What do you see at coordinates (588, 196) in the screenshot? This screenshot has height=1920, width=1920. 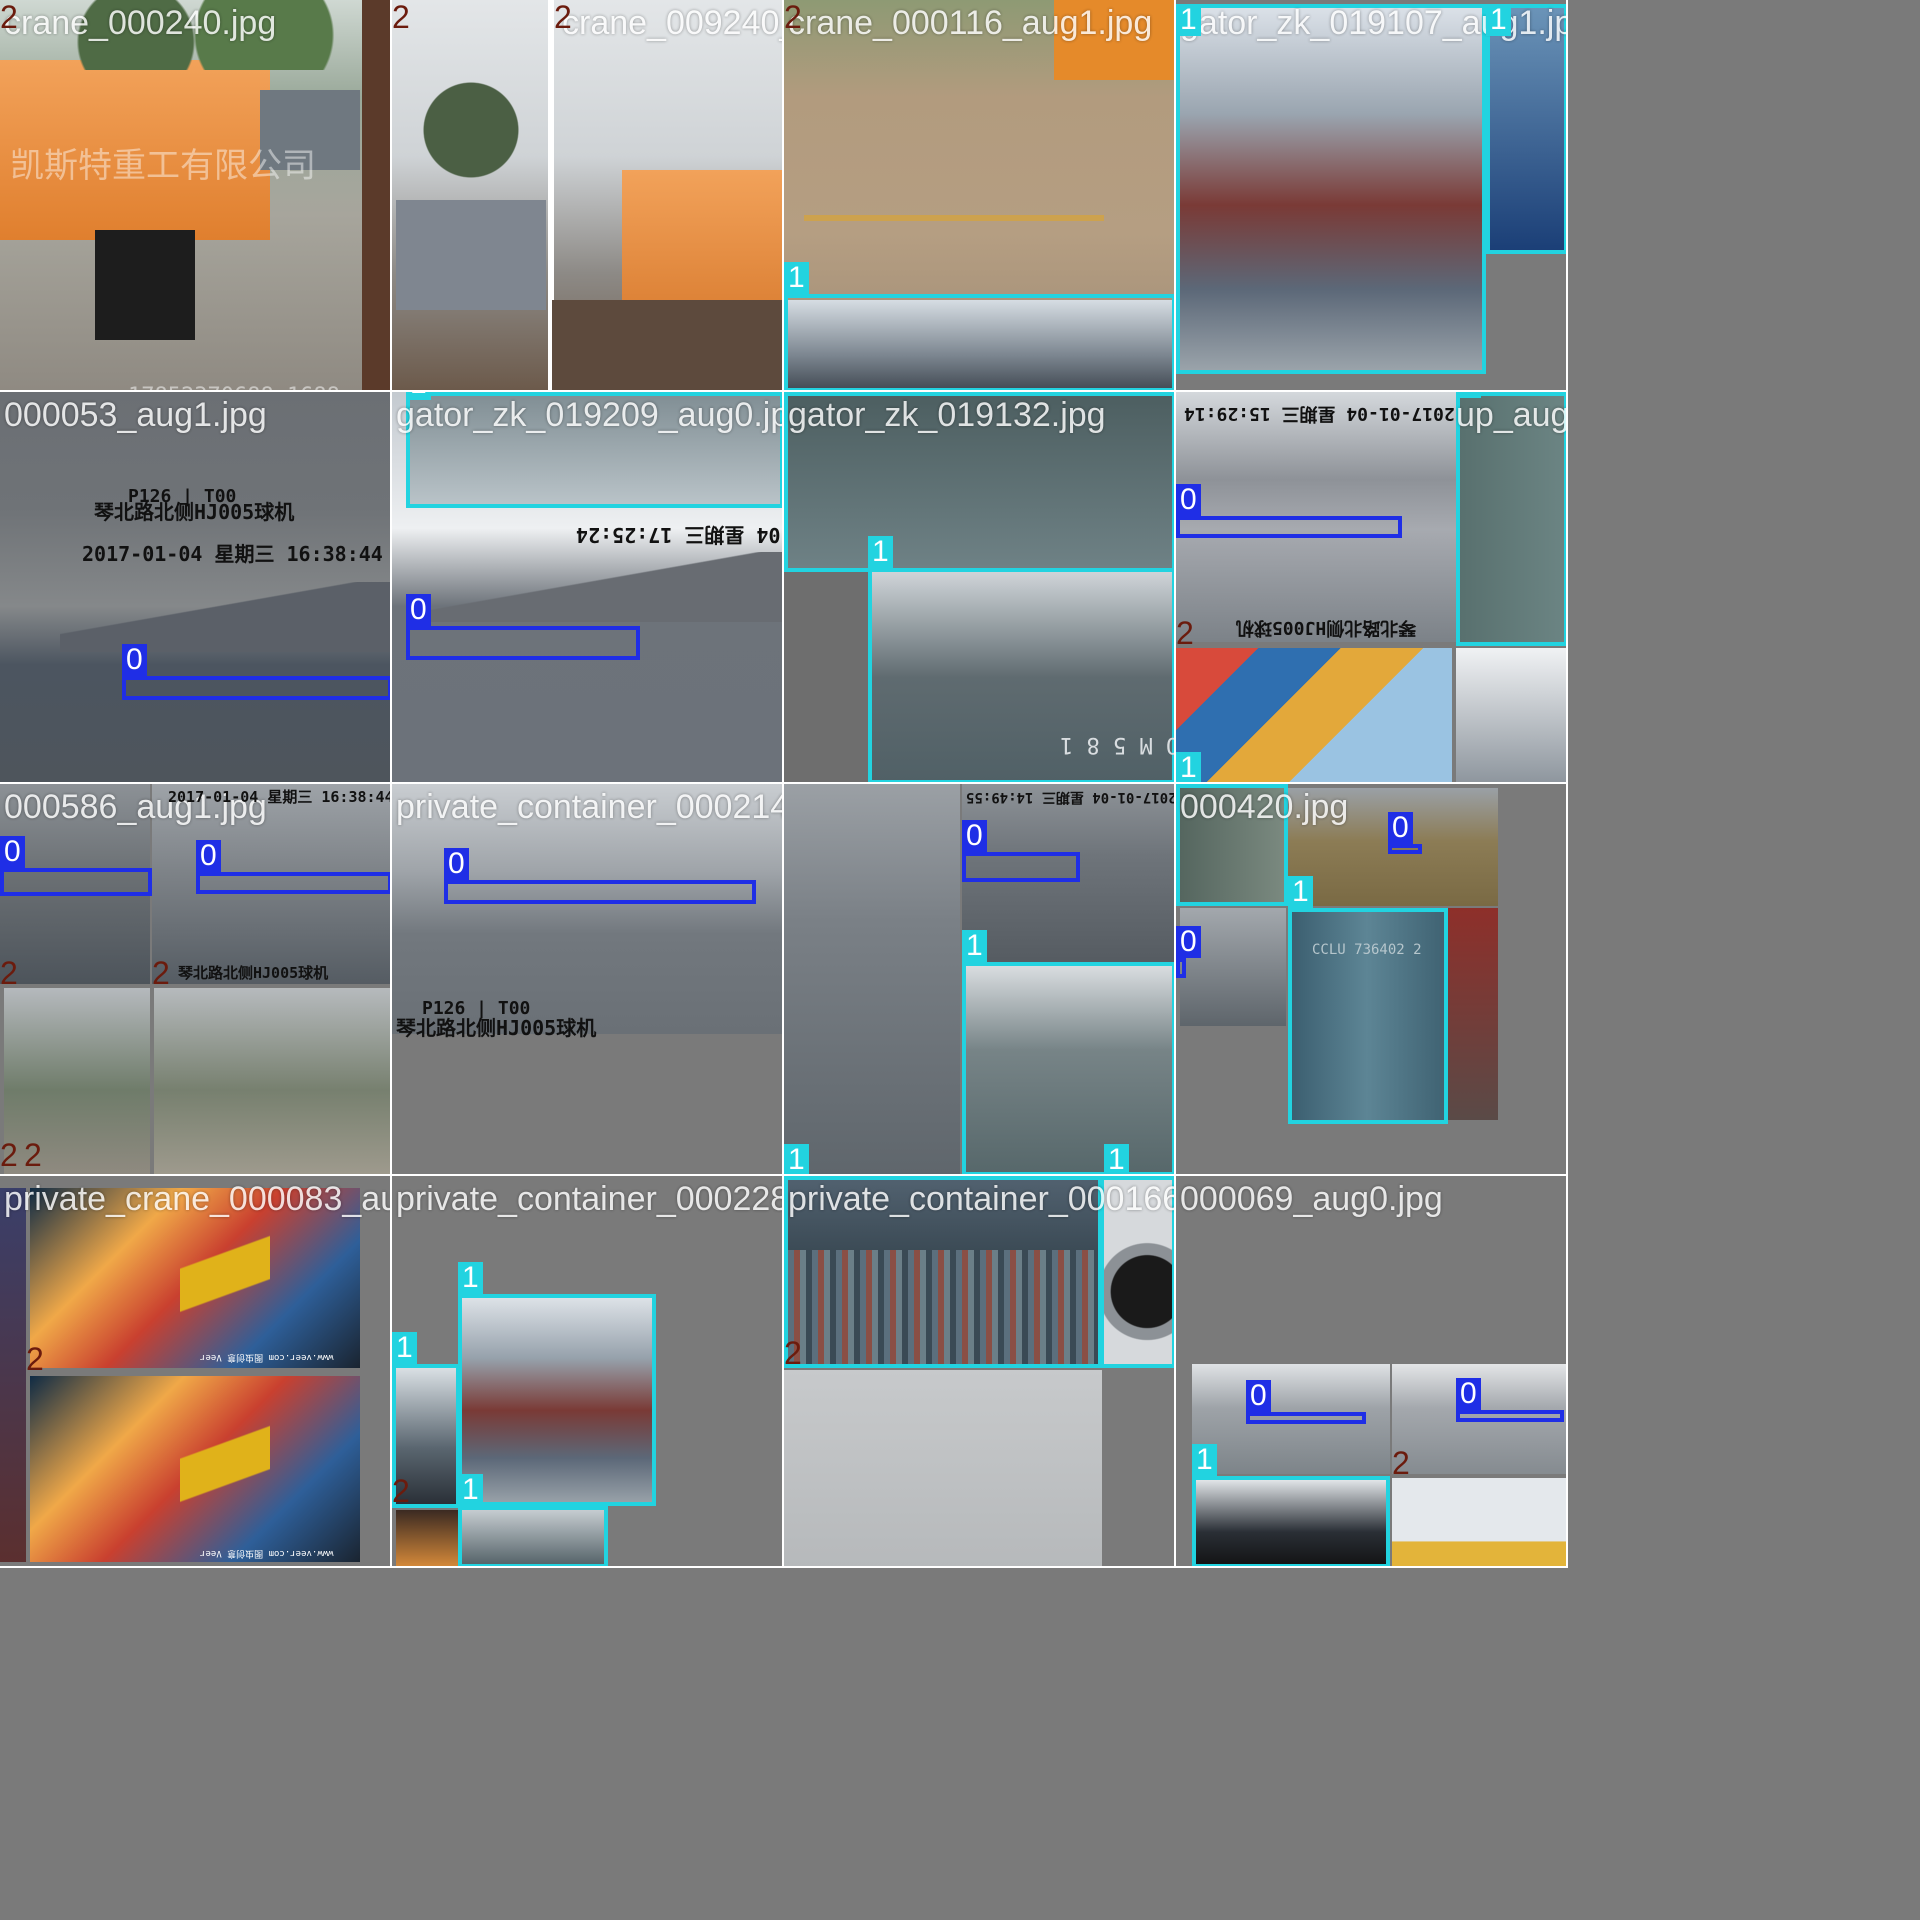 I see `tile-crane-009240: crane_009240_dup_aug 2 2` at bounding box center [588, 196].